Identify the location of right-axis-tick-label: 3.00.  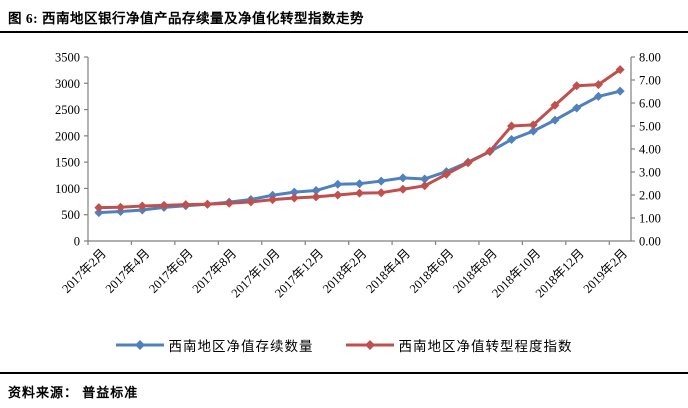
(650, 173).